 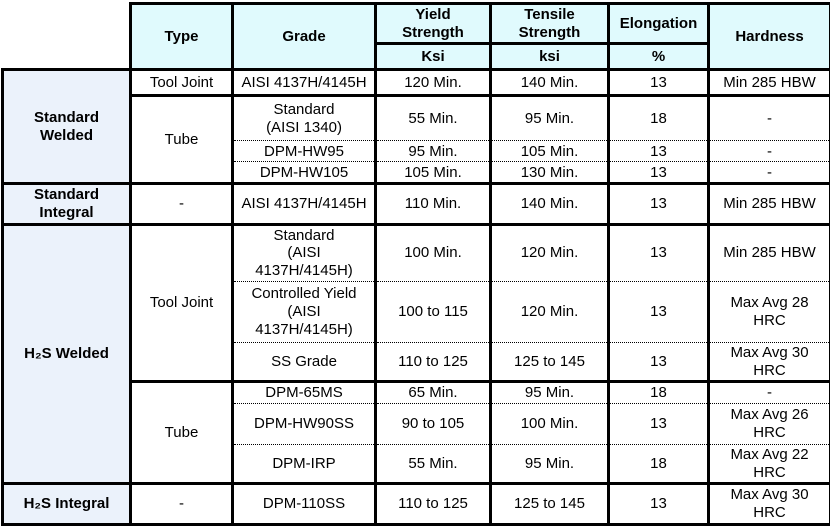 I want to click on column-header-elongation: Elongation, so click(x=658, y=22).